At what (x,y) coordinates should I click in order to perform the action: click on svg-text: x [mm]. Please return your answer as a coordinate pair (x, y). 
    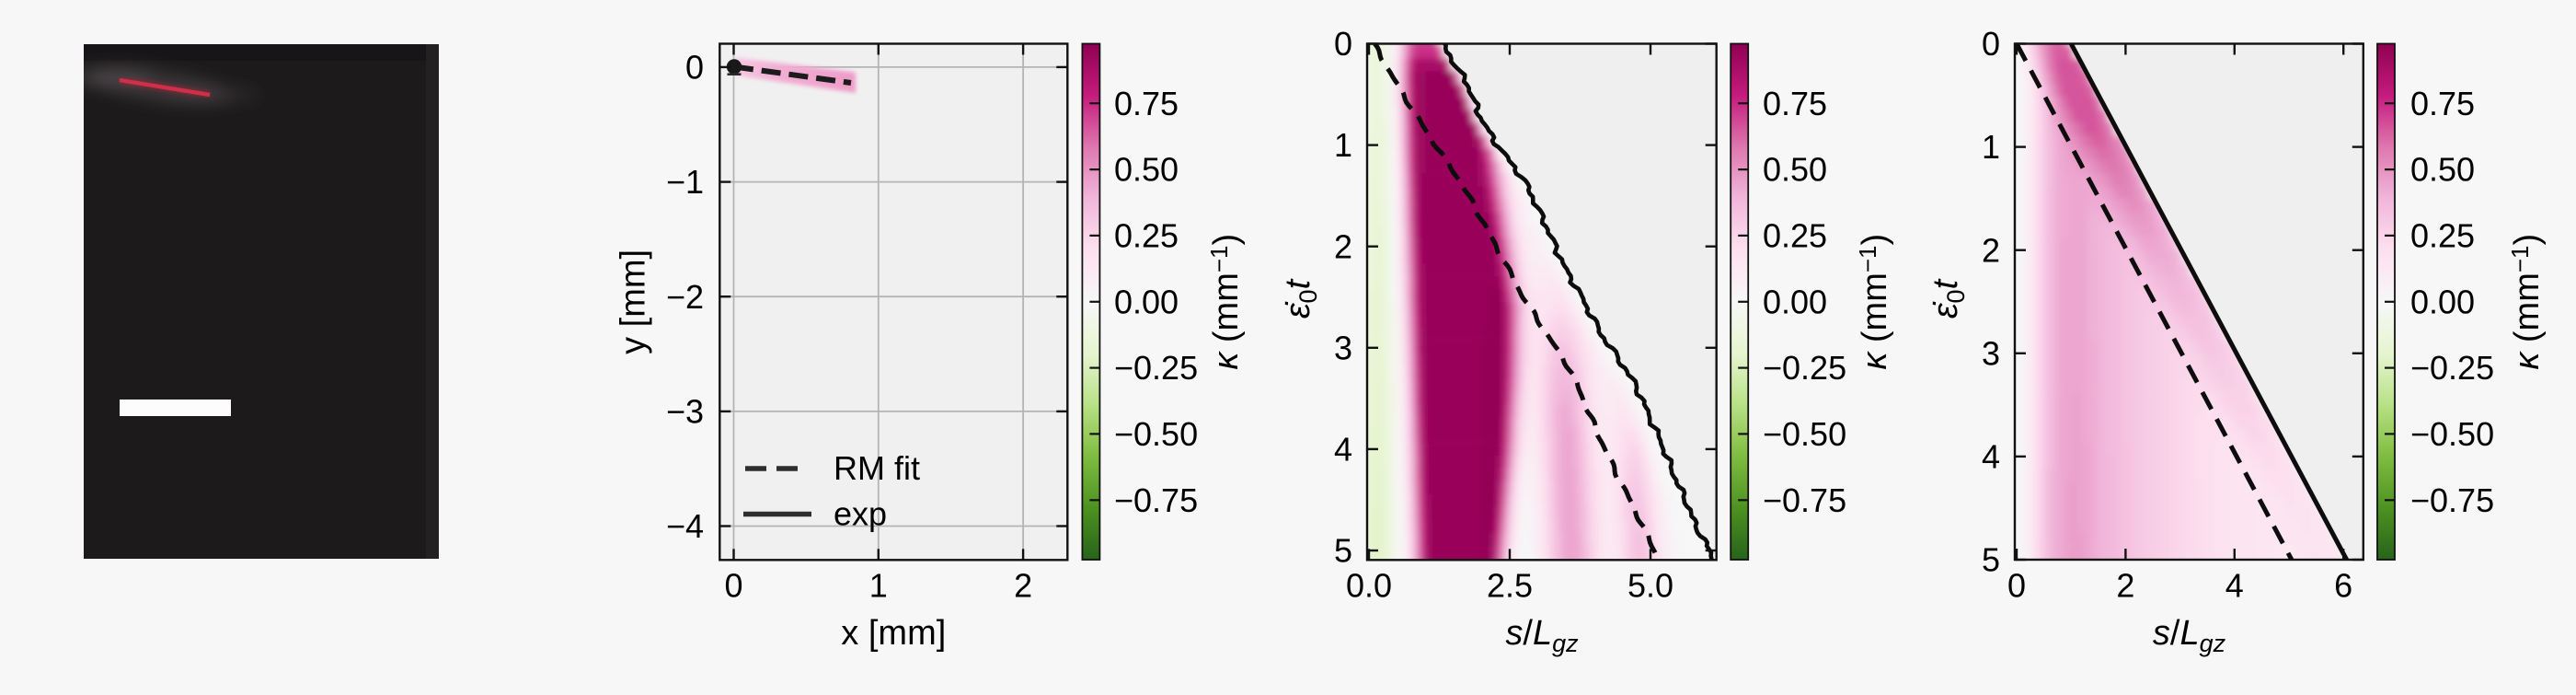
    Looking at the image, I should click on (893, 633).